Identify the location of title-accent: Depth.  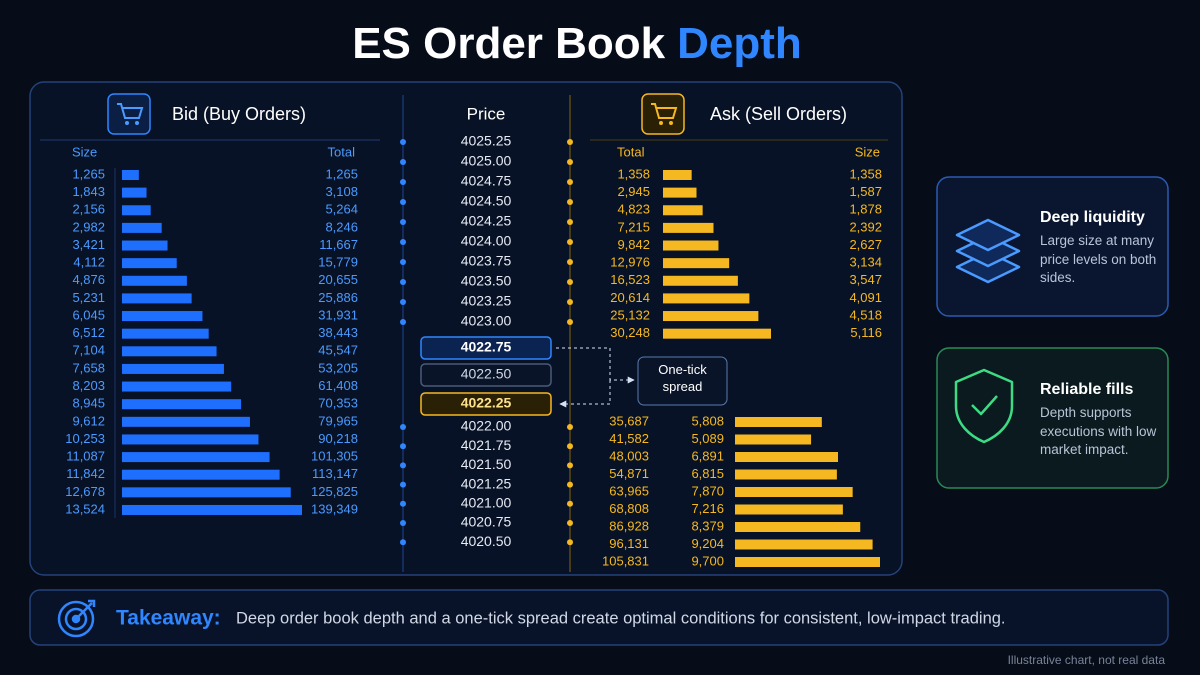
(739, 43).